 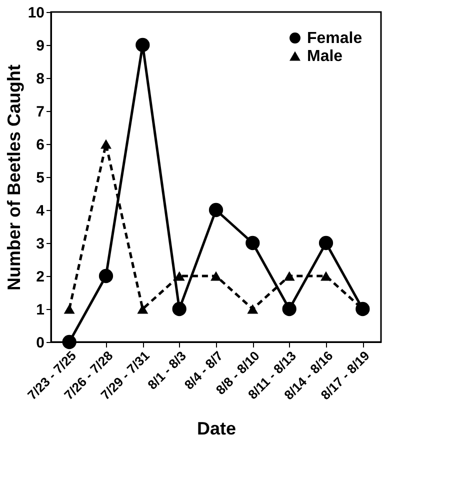 What do you see at coordinates (40, 79) in the screenshot?
I see `y-tick-label: 8` at bounding box center [40, 79].